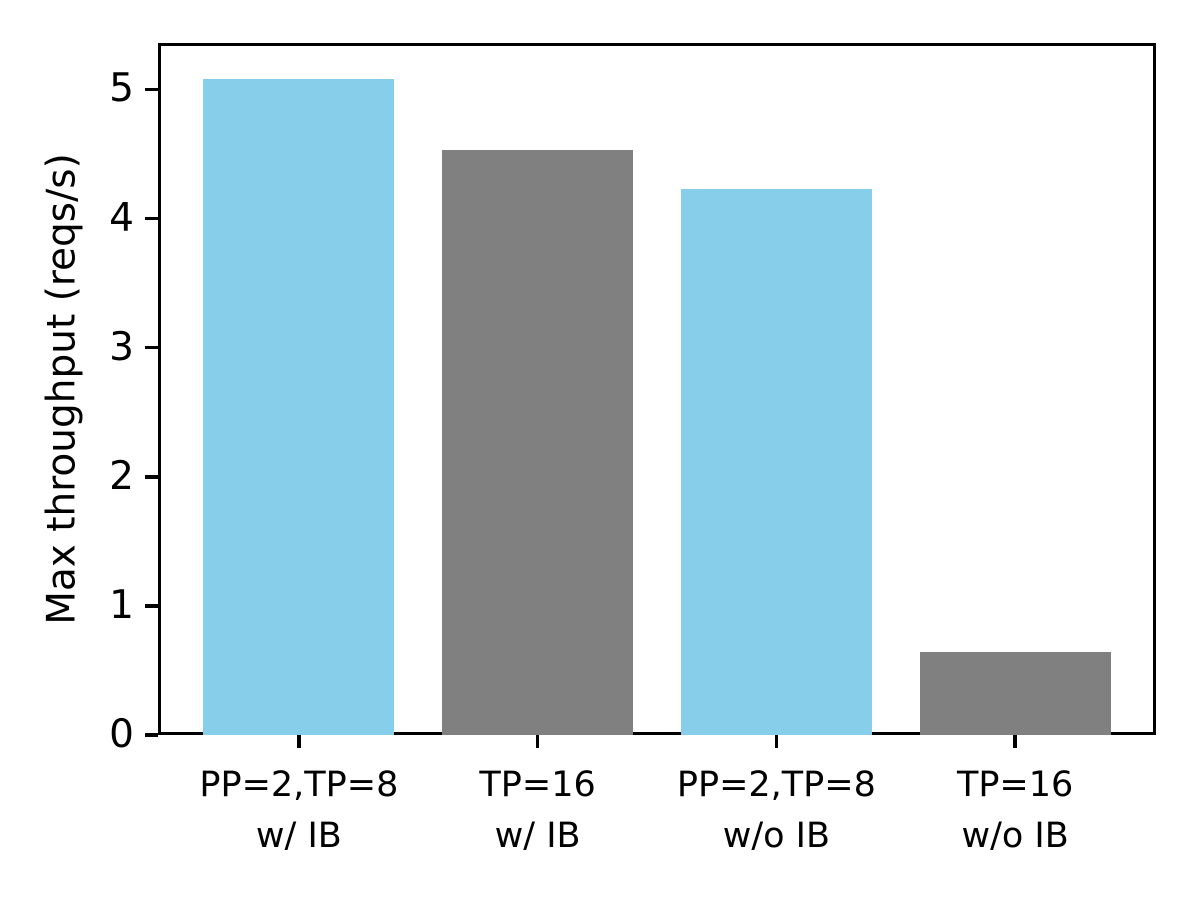 This screenshot has height=900, width=1200. What do you see at coordinates (121, 476) in the screenshot?
I see `y-tick-label: 2` at bounding box center [121, 476].